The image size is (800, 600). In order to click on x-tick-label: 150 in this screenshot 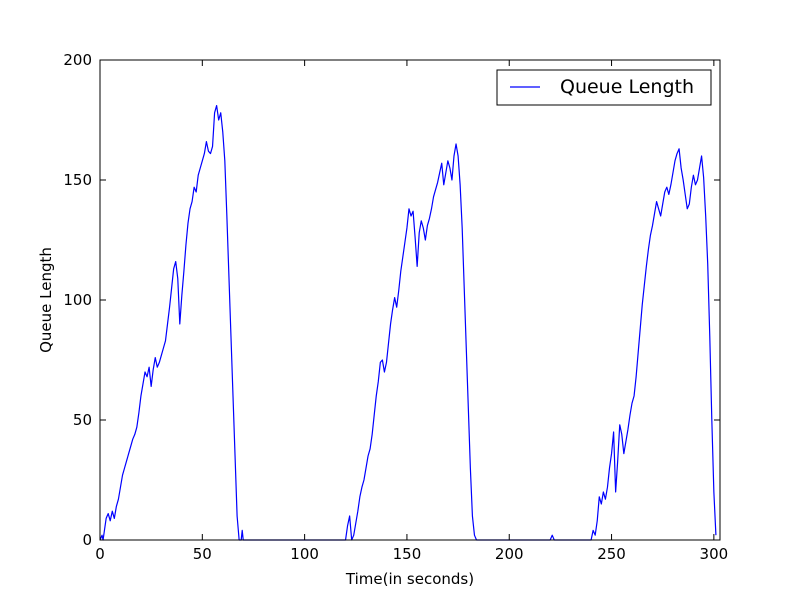, I will do `click(407, 554)`.